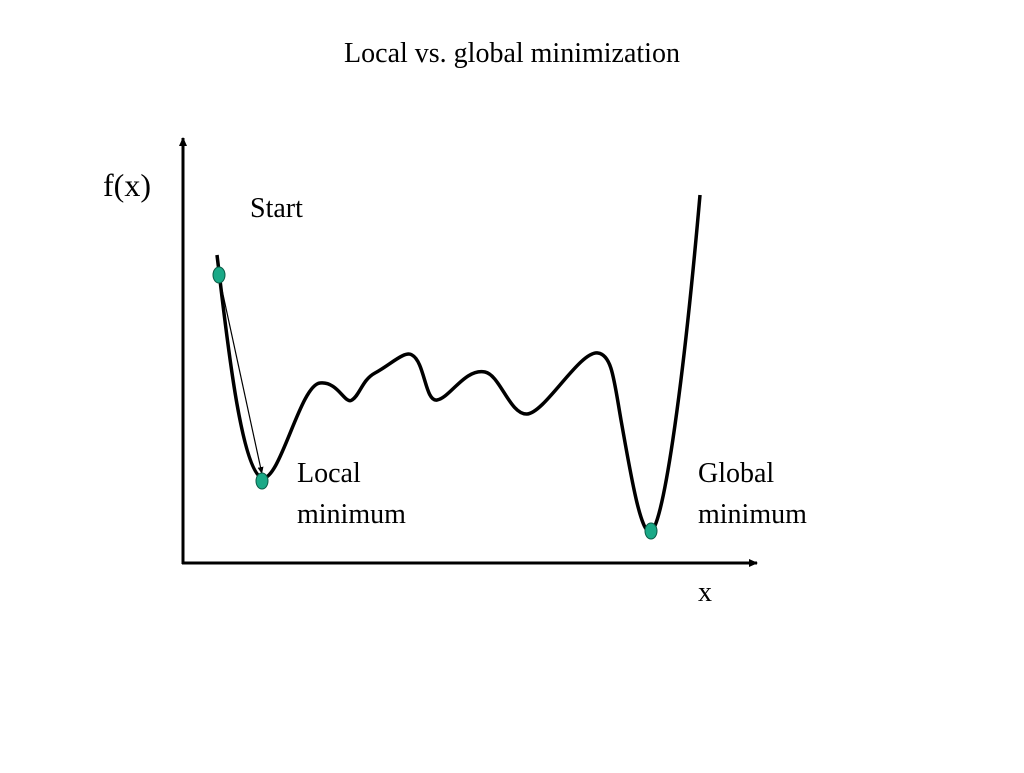 The width and height of the screenshot is (1024, 773). What do you see at coordinates (329, 473) in the screenshot?
I see `local-minimum-label: Local` at bounding box center [329, 473].